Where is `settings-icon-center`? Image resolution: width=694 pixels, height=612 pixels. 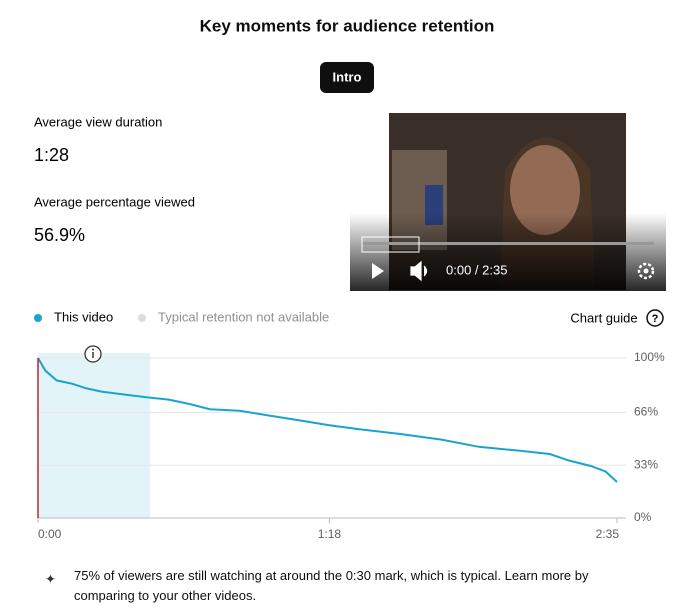
settings-icon-center is located at coordinates (646, 271).